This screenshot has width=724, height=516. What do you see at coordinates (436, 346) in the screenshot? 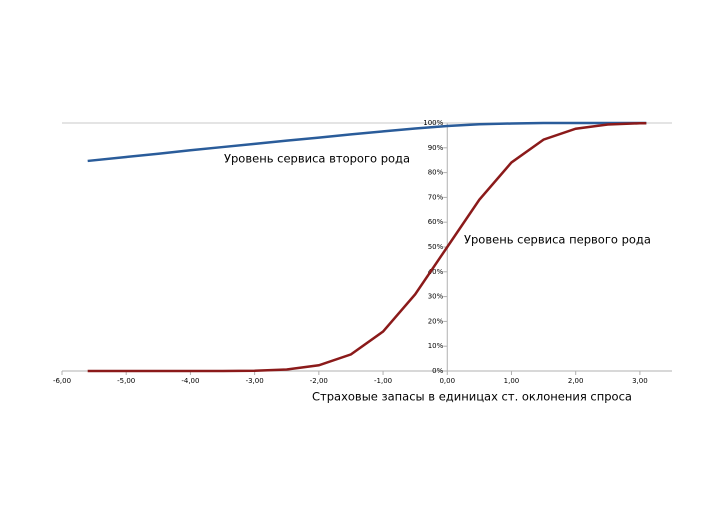
I see `y-tick-label: 10%` at bounding box center [436, 346].